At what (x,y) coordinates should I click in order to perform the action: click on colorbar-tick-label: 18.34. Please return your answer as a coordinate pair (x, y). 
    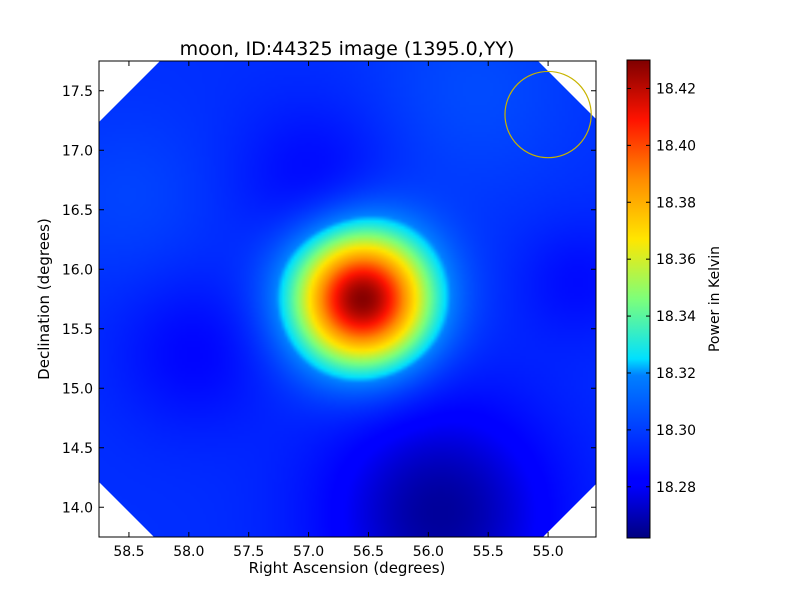
    Looking at the image, I should click on (676, 317).